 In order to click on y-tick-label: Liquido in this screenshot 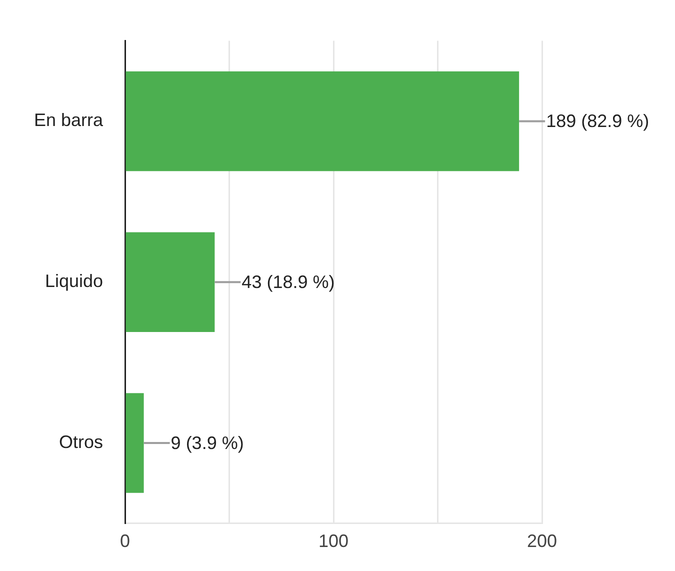, I will do `click(74, 281)`.